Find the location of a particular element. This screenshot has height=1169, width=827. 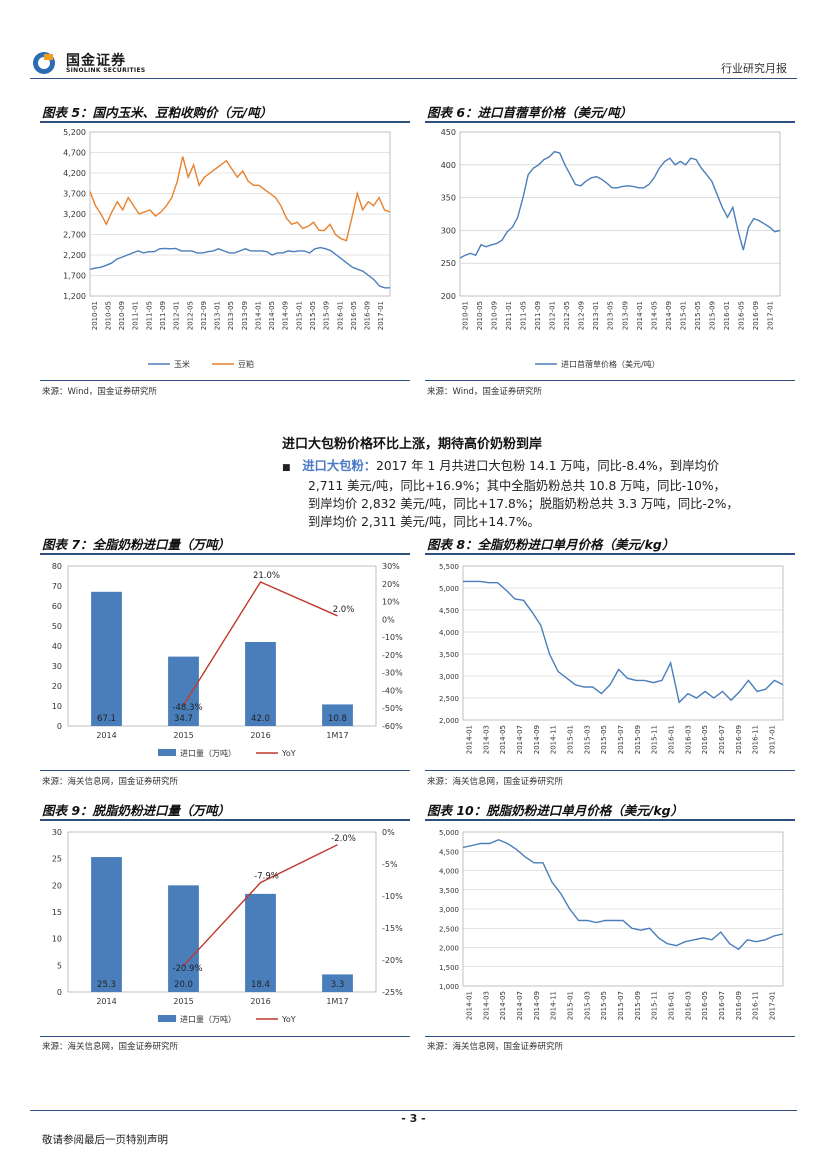

y-tick-label: 300 is located at coordinates (448, 230).